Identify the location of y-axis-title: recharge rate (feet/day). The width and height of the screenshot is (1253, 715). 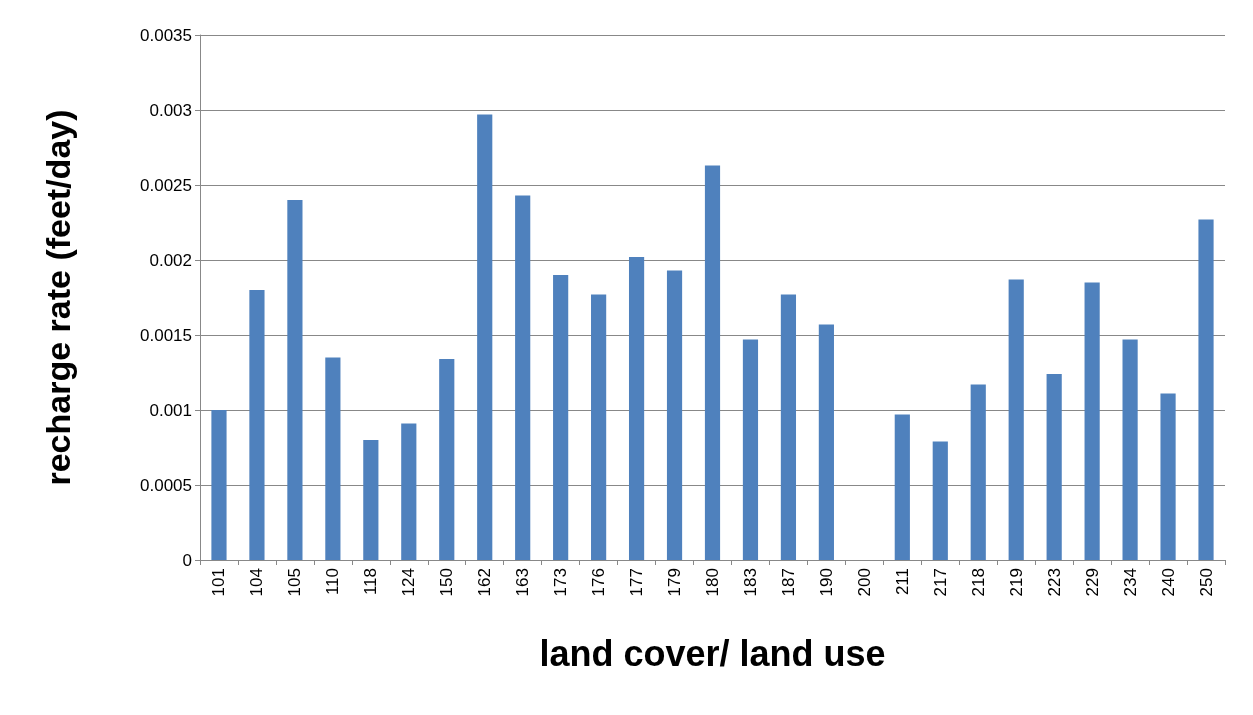
(58, 297).